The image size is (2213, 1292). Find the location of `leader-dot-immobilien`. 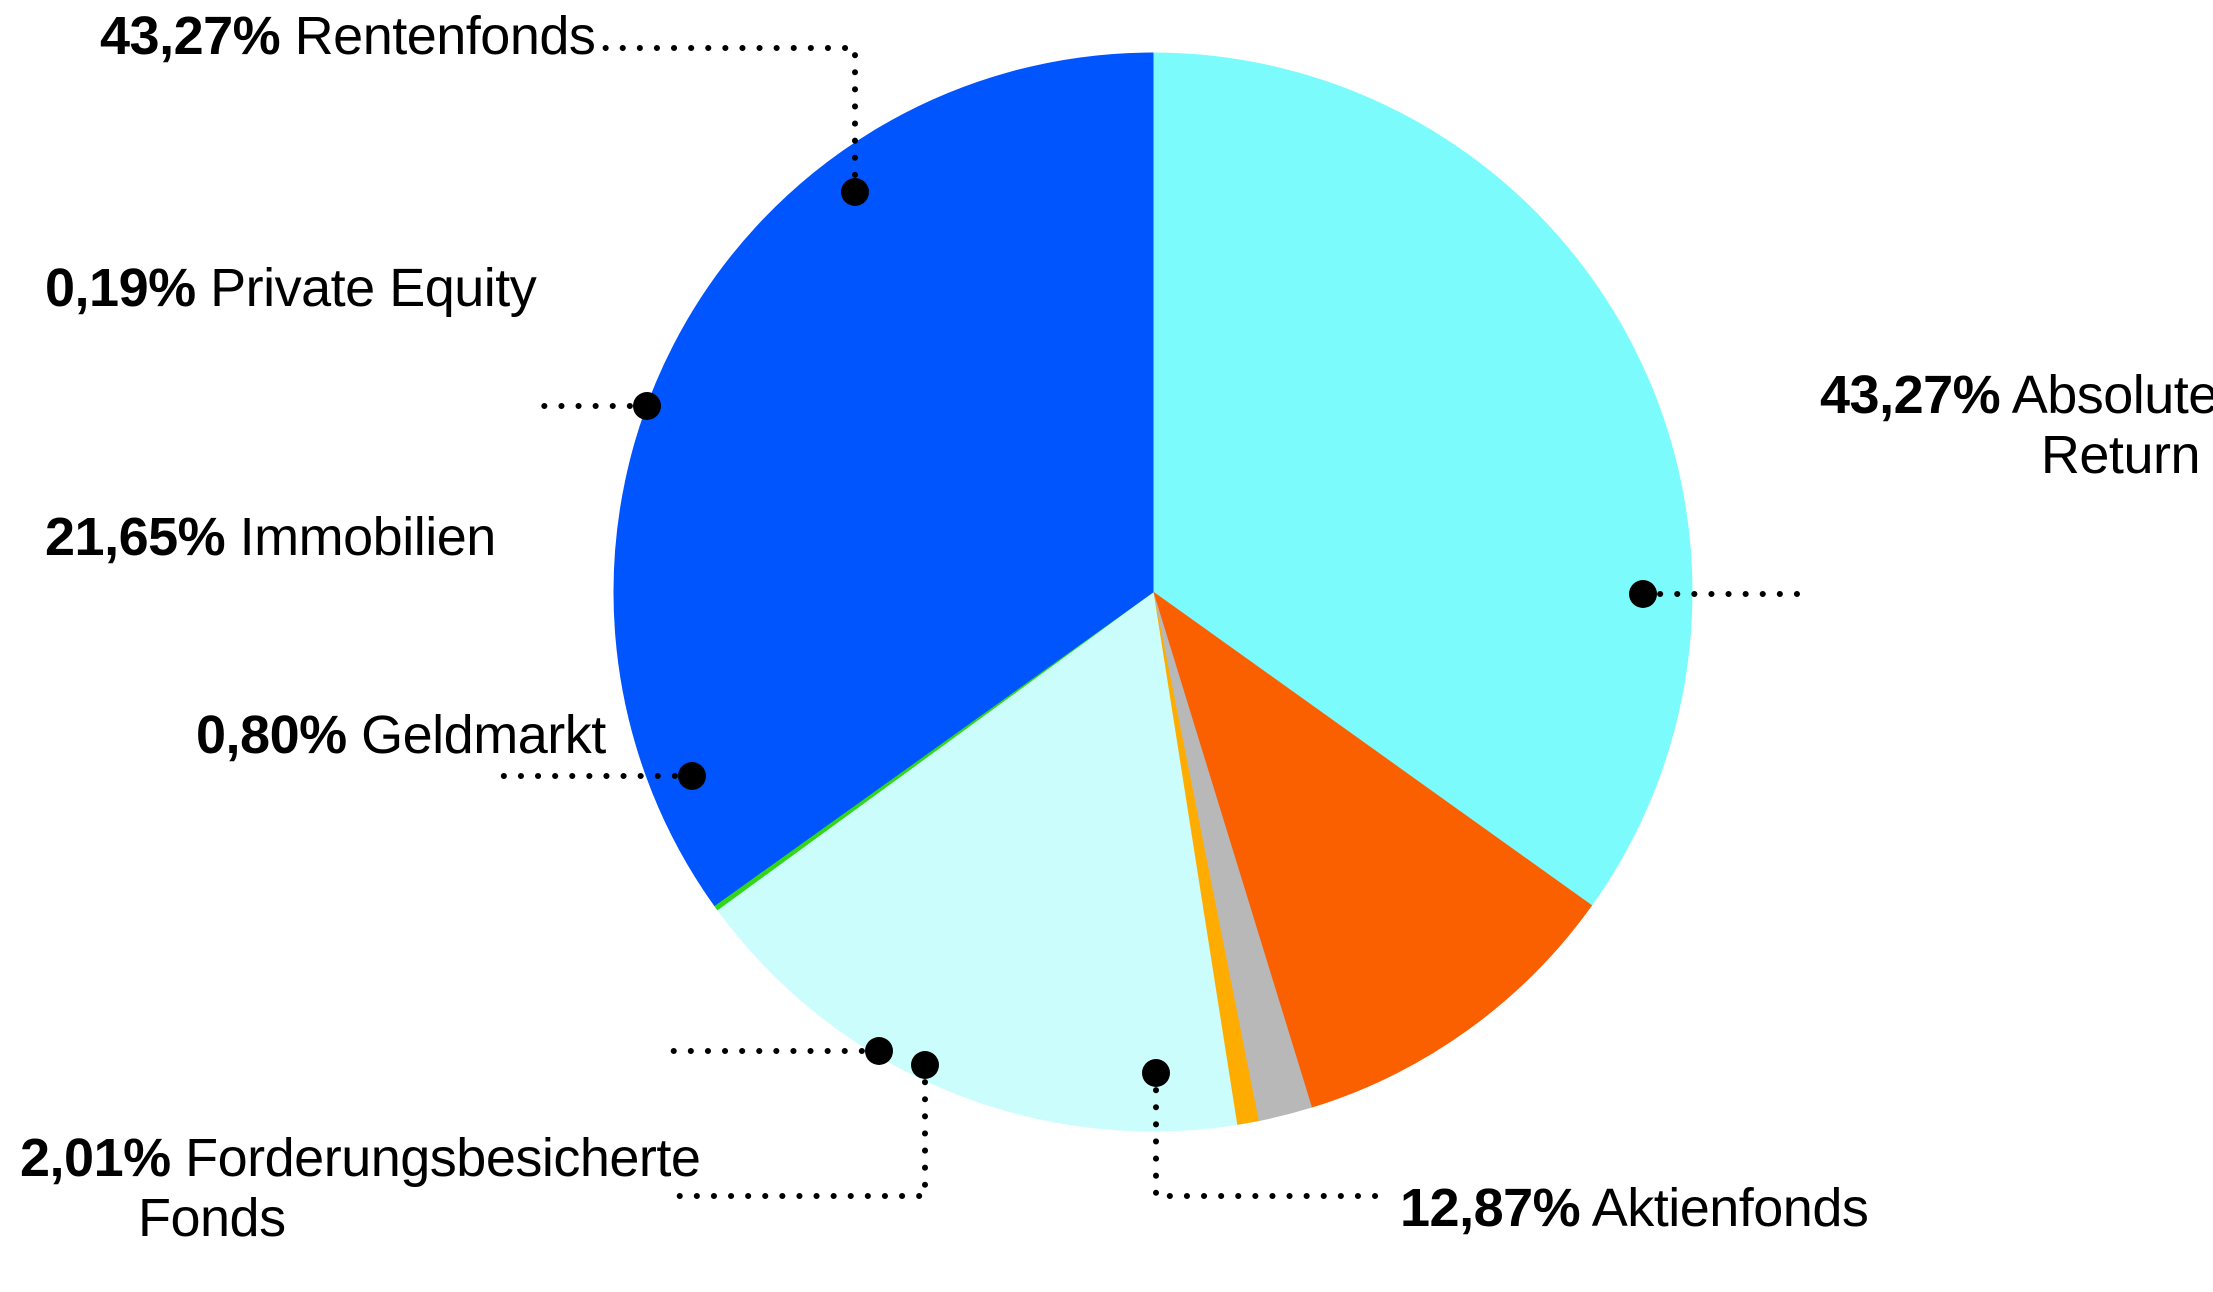

leader-dot-immobilien is located at coordinates (692, 776).